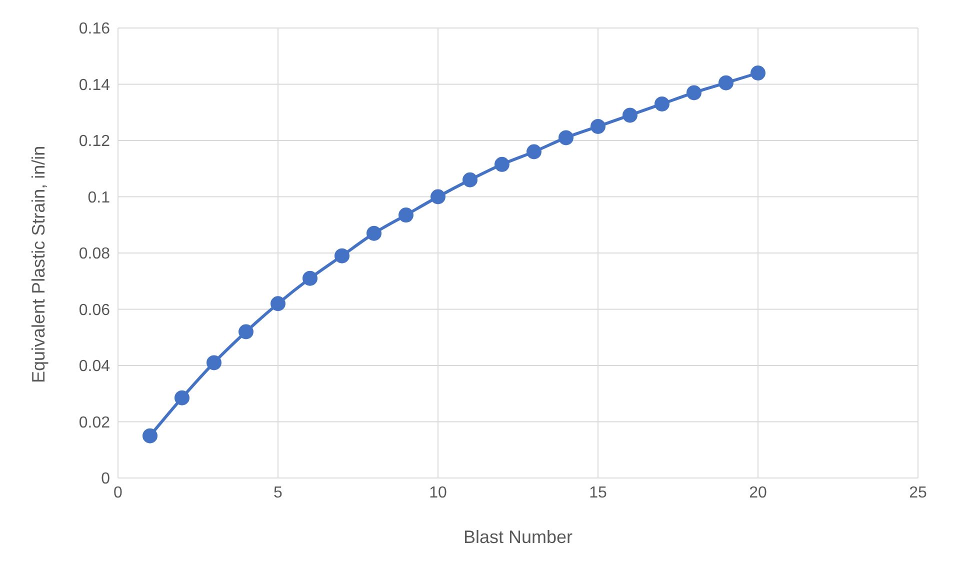 The image size is (961, 580). I want to click on x-axis-title: Blast Number, so click(518, 537).